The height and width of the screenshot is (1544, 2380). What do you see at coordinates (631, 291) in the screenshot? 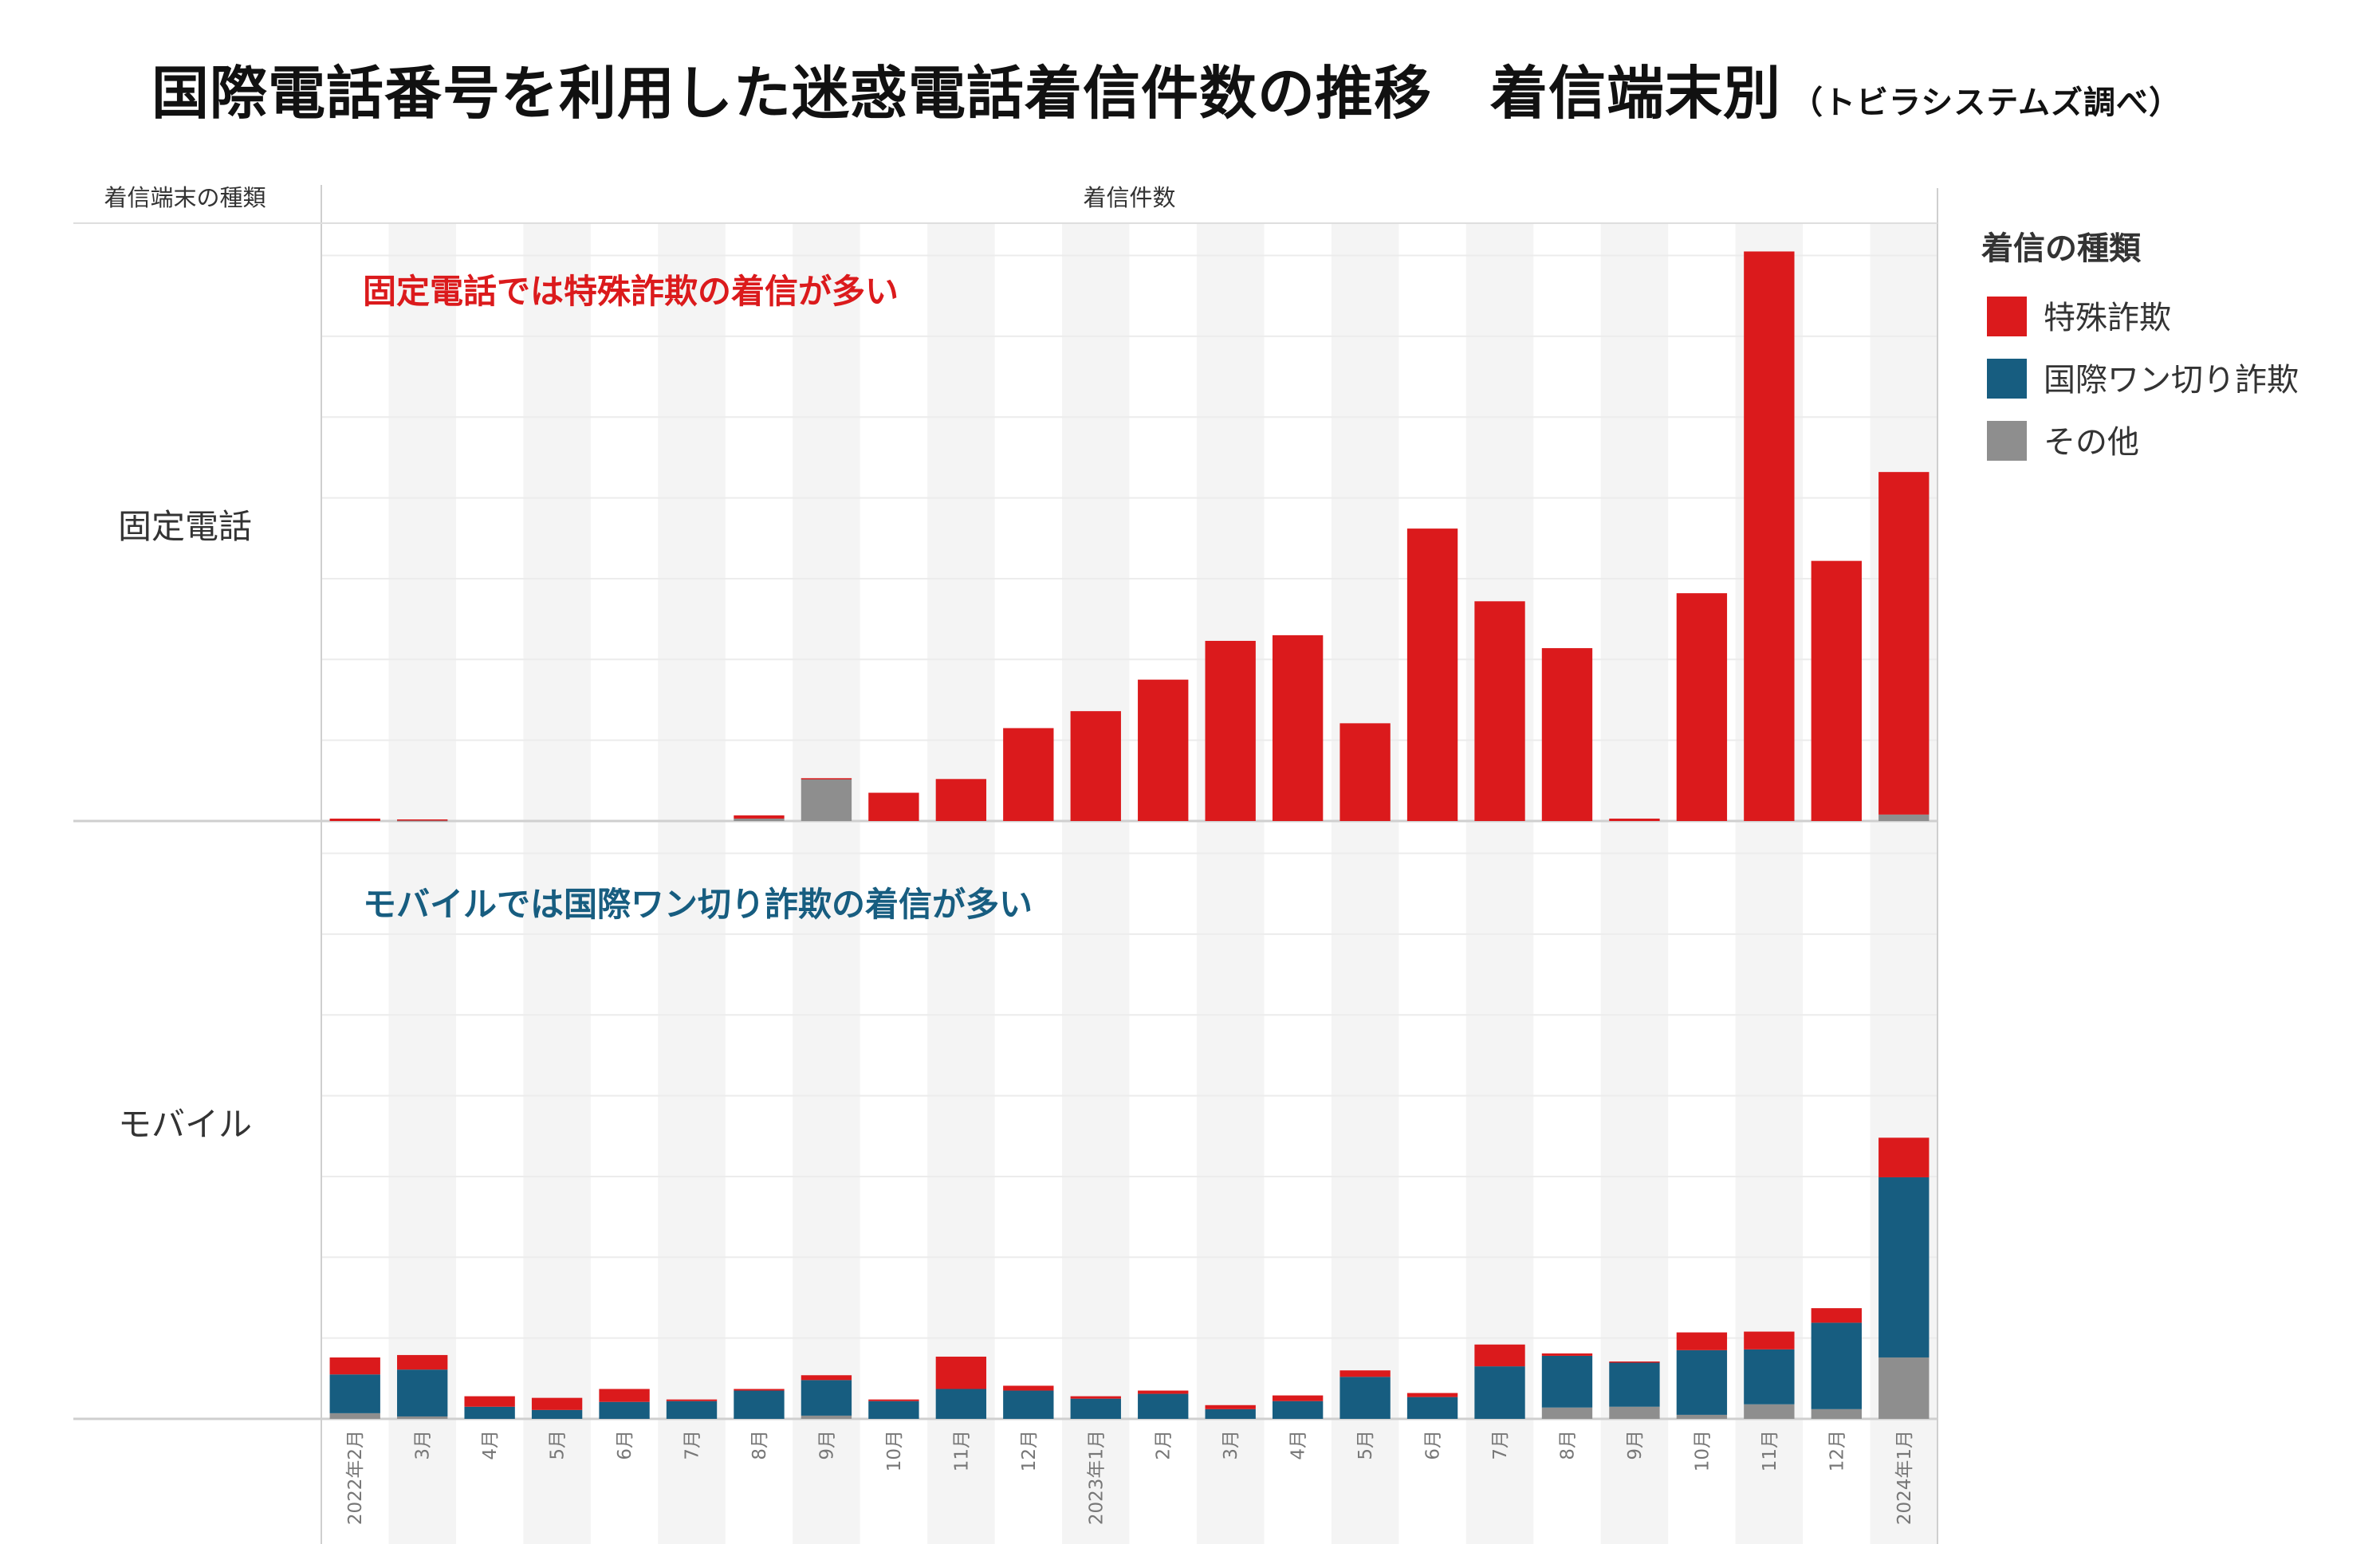
I see `panel-annotation: 固定電話では特殊詐欺の着信が多い` at bounding box center [631, 291].